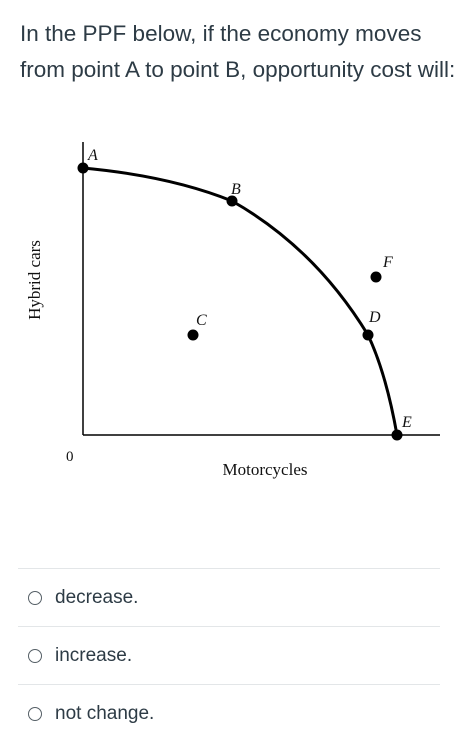  What do you see at coordinates (70, 457) in the screenshot?
I see `origin-label: 0` at bounding box center [70, 457].